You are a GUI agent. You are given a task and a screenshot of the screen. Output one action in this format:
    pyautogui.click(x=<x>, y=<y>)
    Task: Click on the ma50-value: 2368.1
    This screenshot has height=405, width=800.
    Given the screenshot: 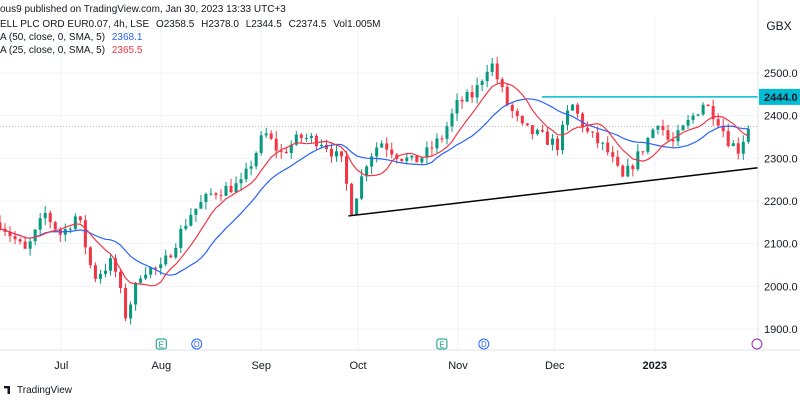 What is the action you would take?
    pyautogui.click(x=127, y=37)
    